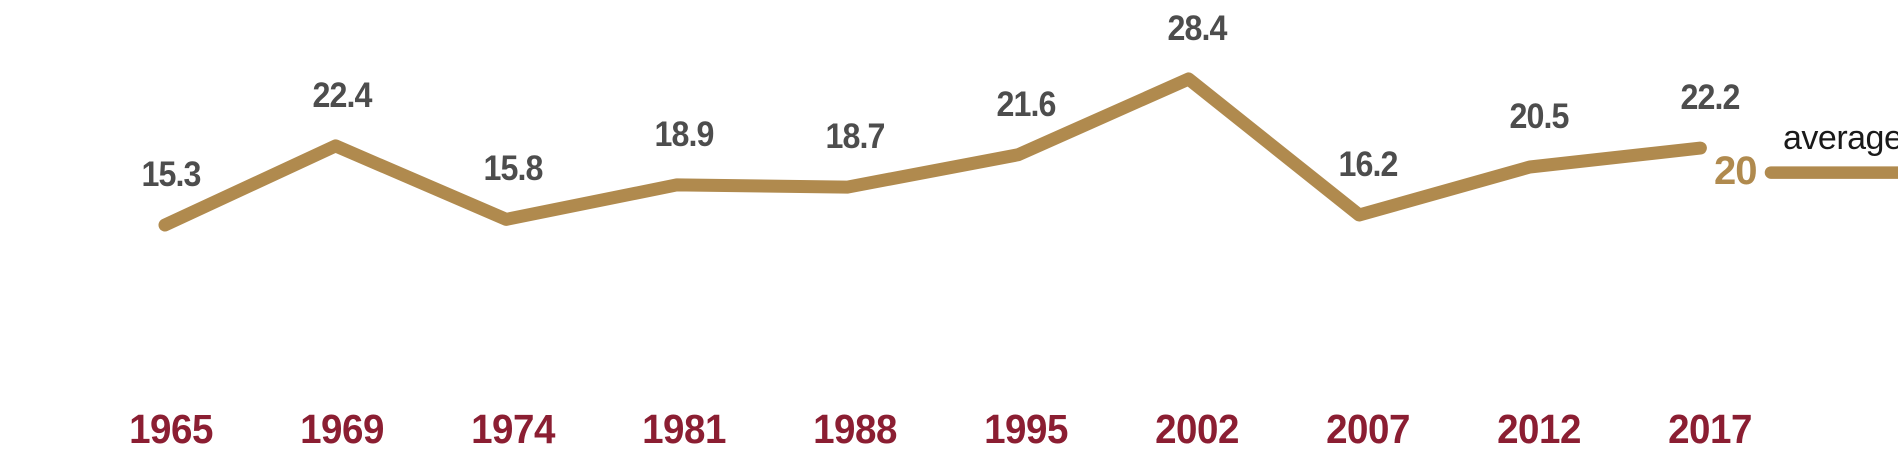 This screenshot has width=1898, height=462. Describe the element at coordinates (342, 429) in the screenshot. I see `year-label: 1969` at that location.